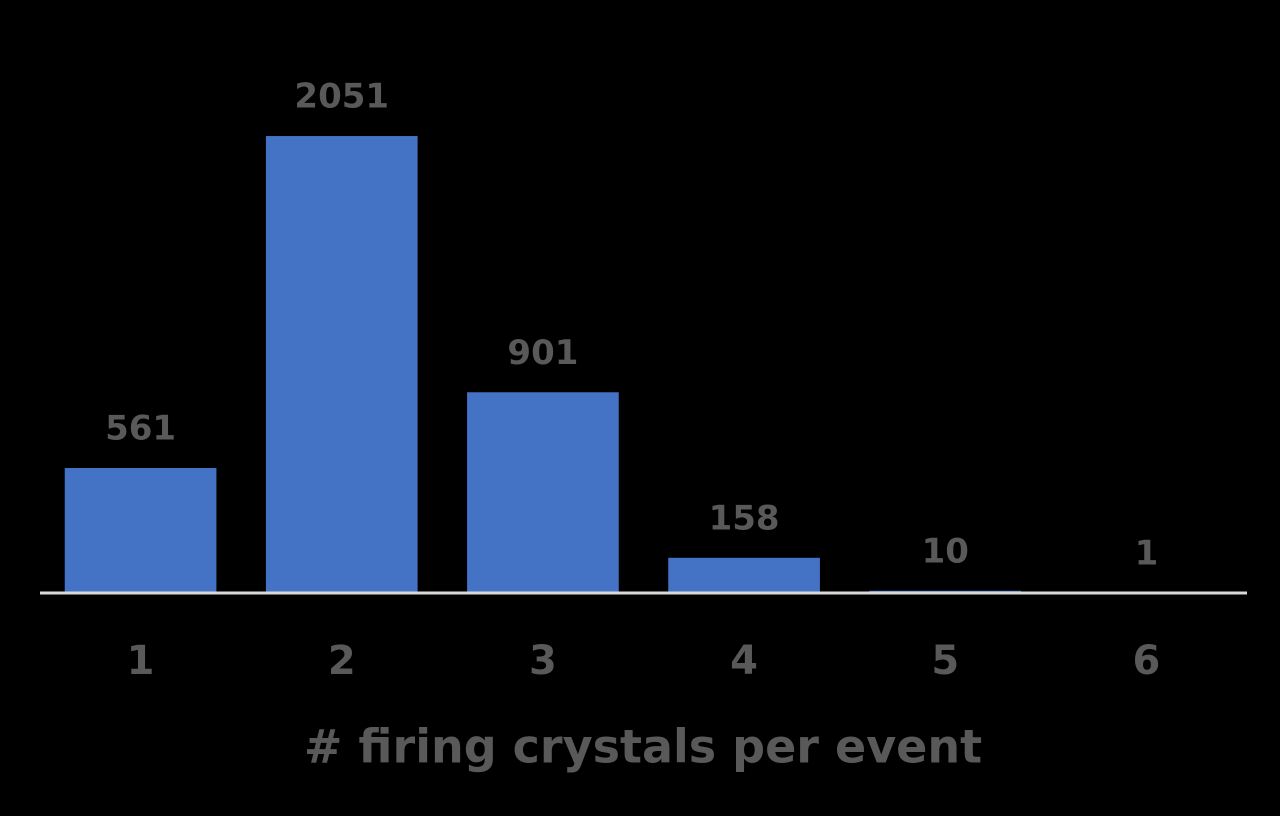 The height and width of the screenshot is (816, 1280). I want to click on data-label: 901, so click(542, 353).